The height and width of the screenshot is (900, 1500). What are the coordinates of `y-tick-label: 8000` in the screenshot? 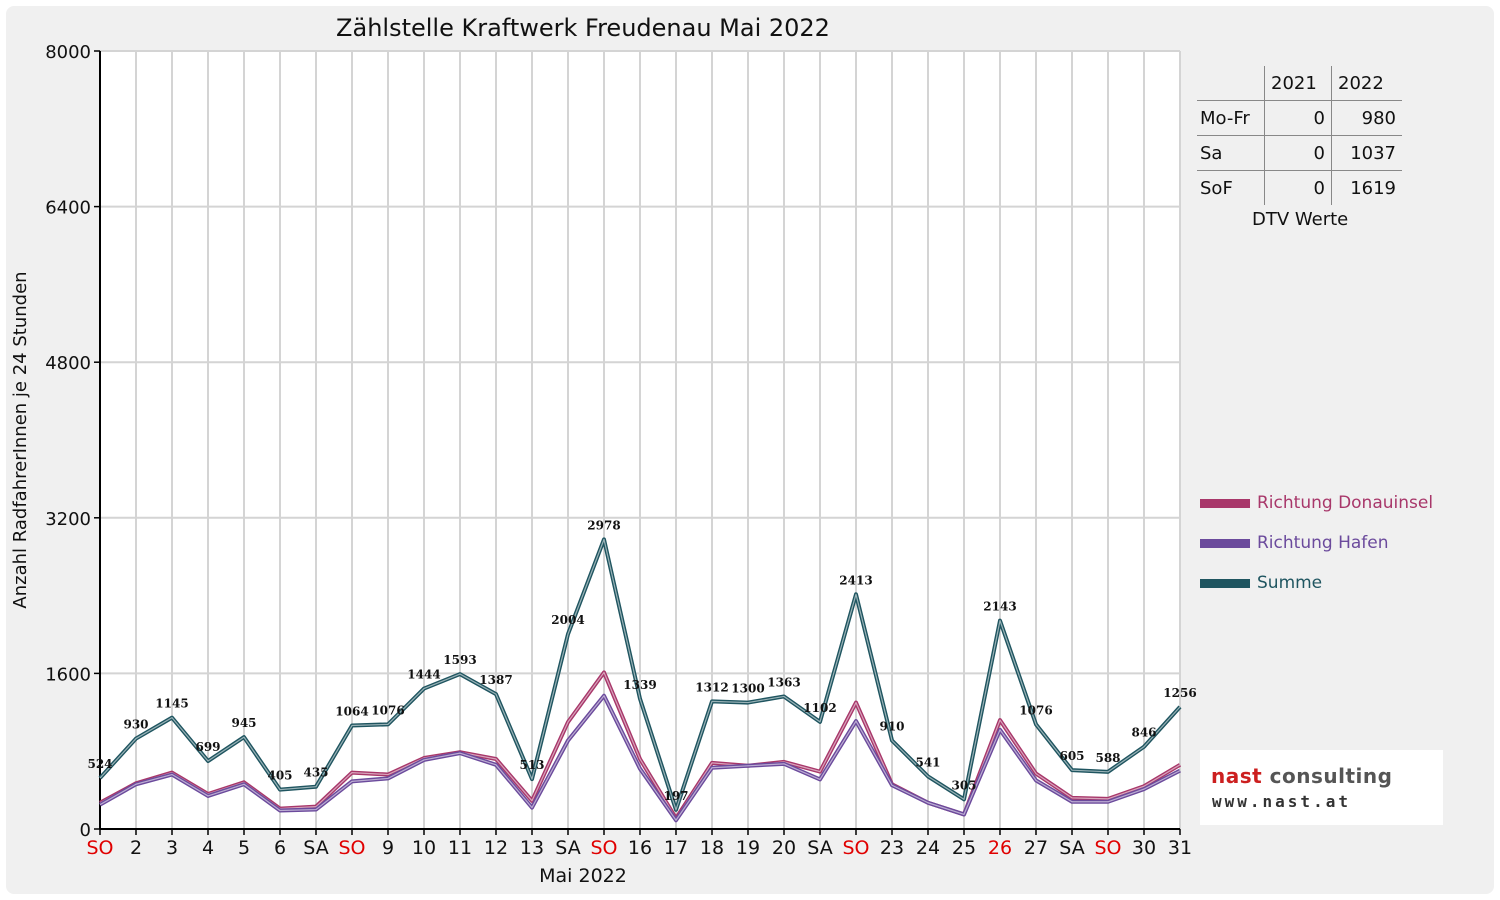 It's located at (68, 52).